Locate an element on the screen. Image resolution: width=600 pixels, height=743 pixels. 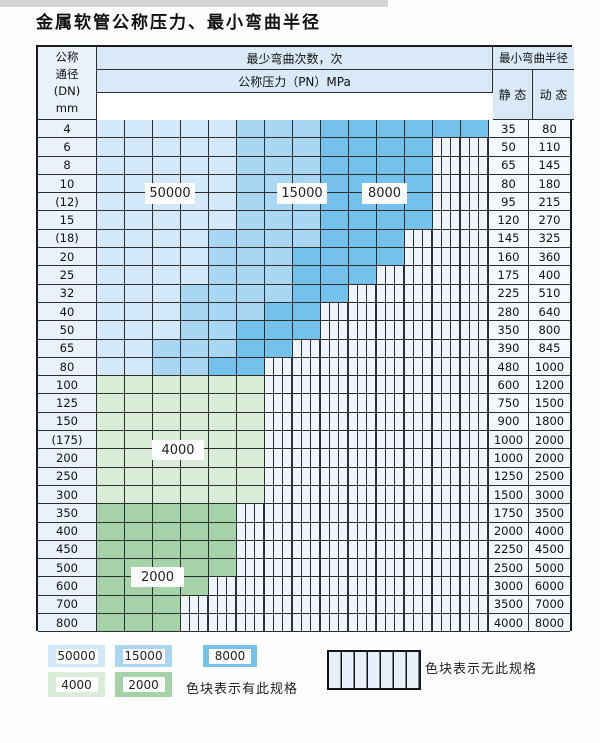
dynamic-radius-cell: 8000 is located at coordinates (549, 623).